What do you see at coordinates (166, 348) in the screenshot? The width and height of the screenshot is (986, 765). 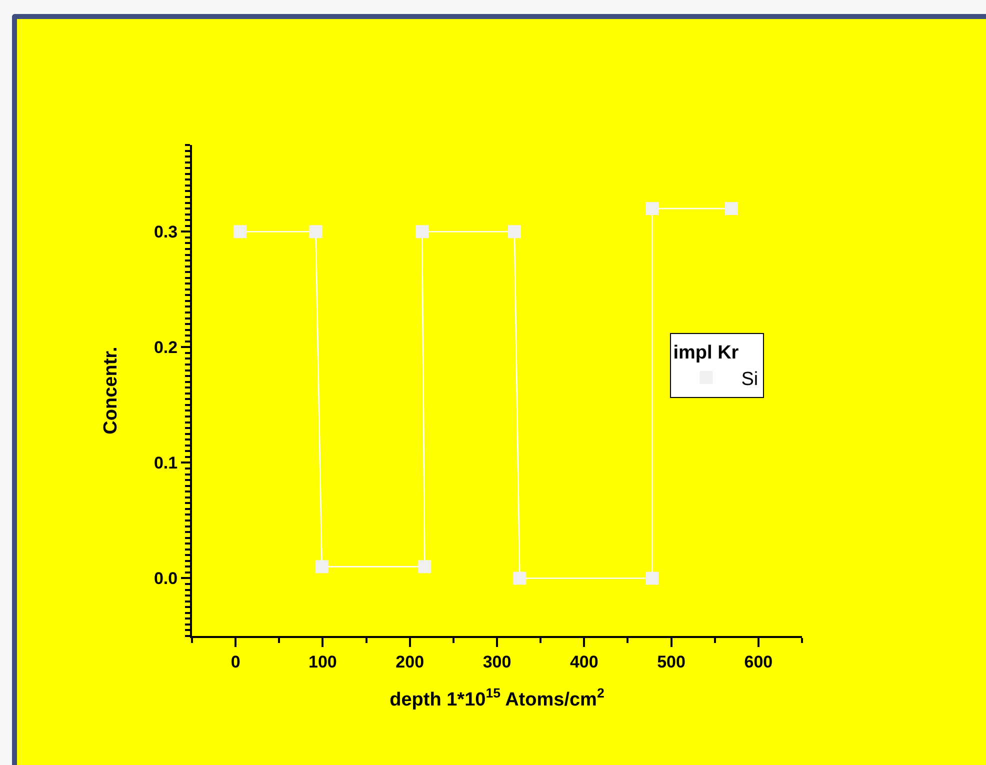 I see `y-tick-label: 0.2` at bounding box center [166, 348].